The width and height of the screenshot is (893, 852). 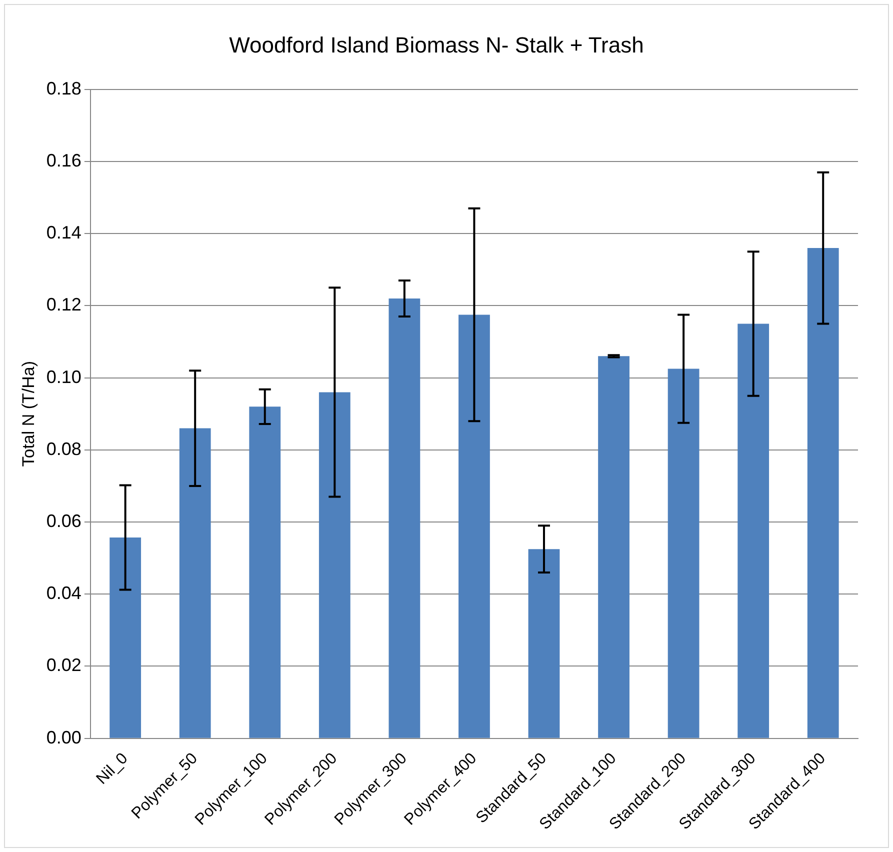 What do you see at coordinates (64, 593) in the screenshot?
I see `y-tick-label: 0.04` at bounding box center [64, 593].